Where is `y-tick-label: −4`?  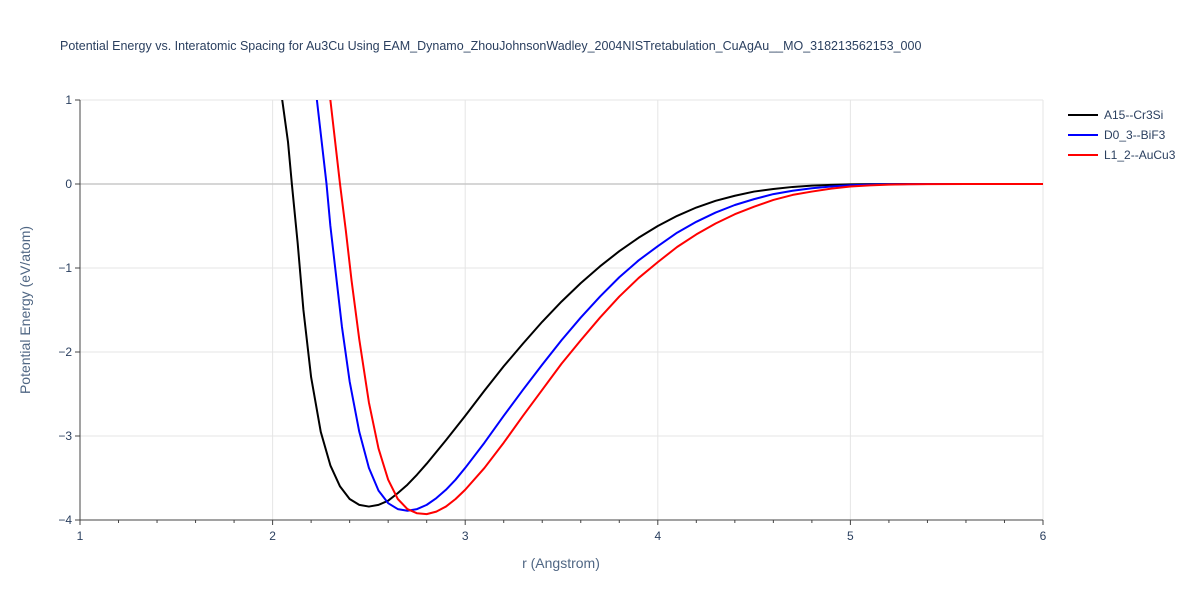 y-tick-label: −4 is located at coordinates (65, 520).